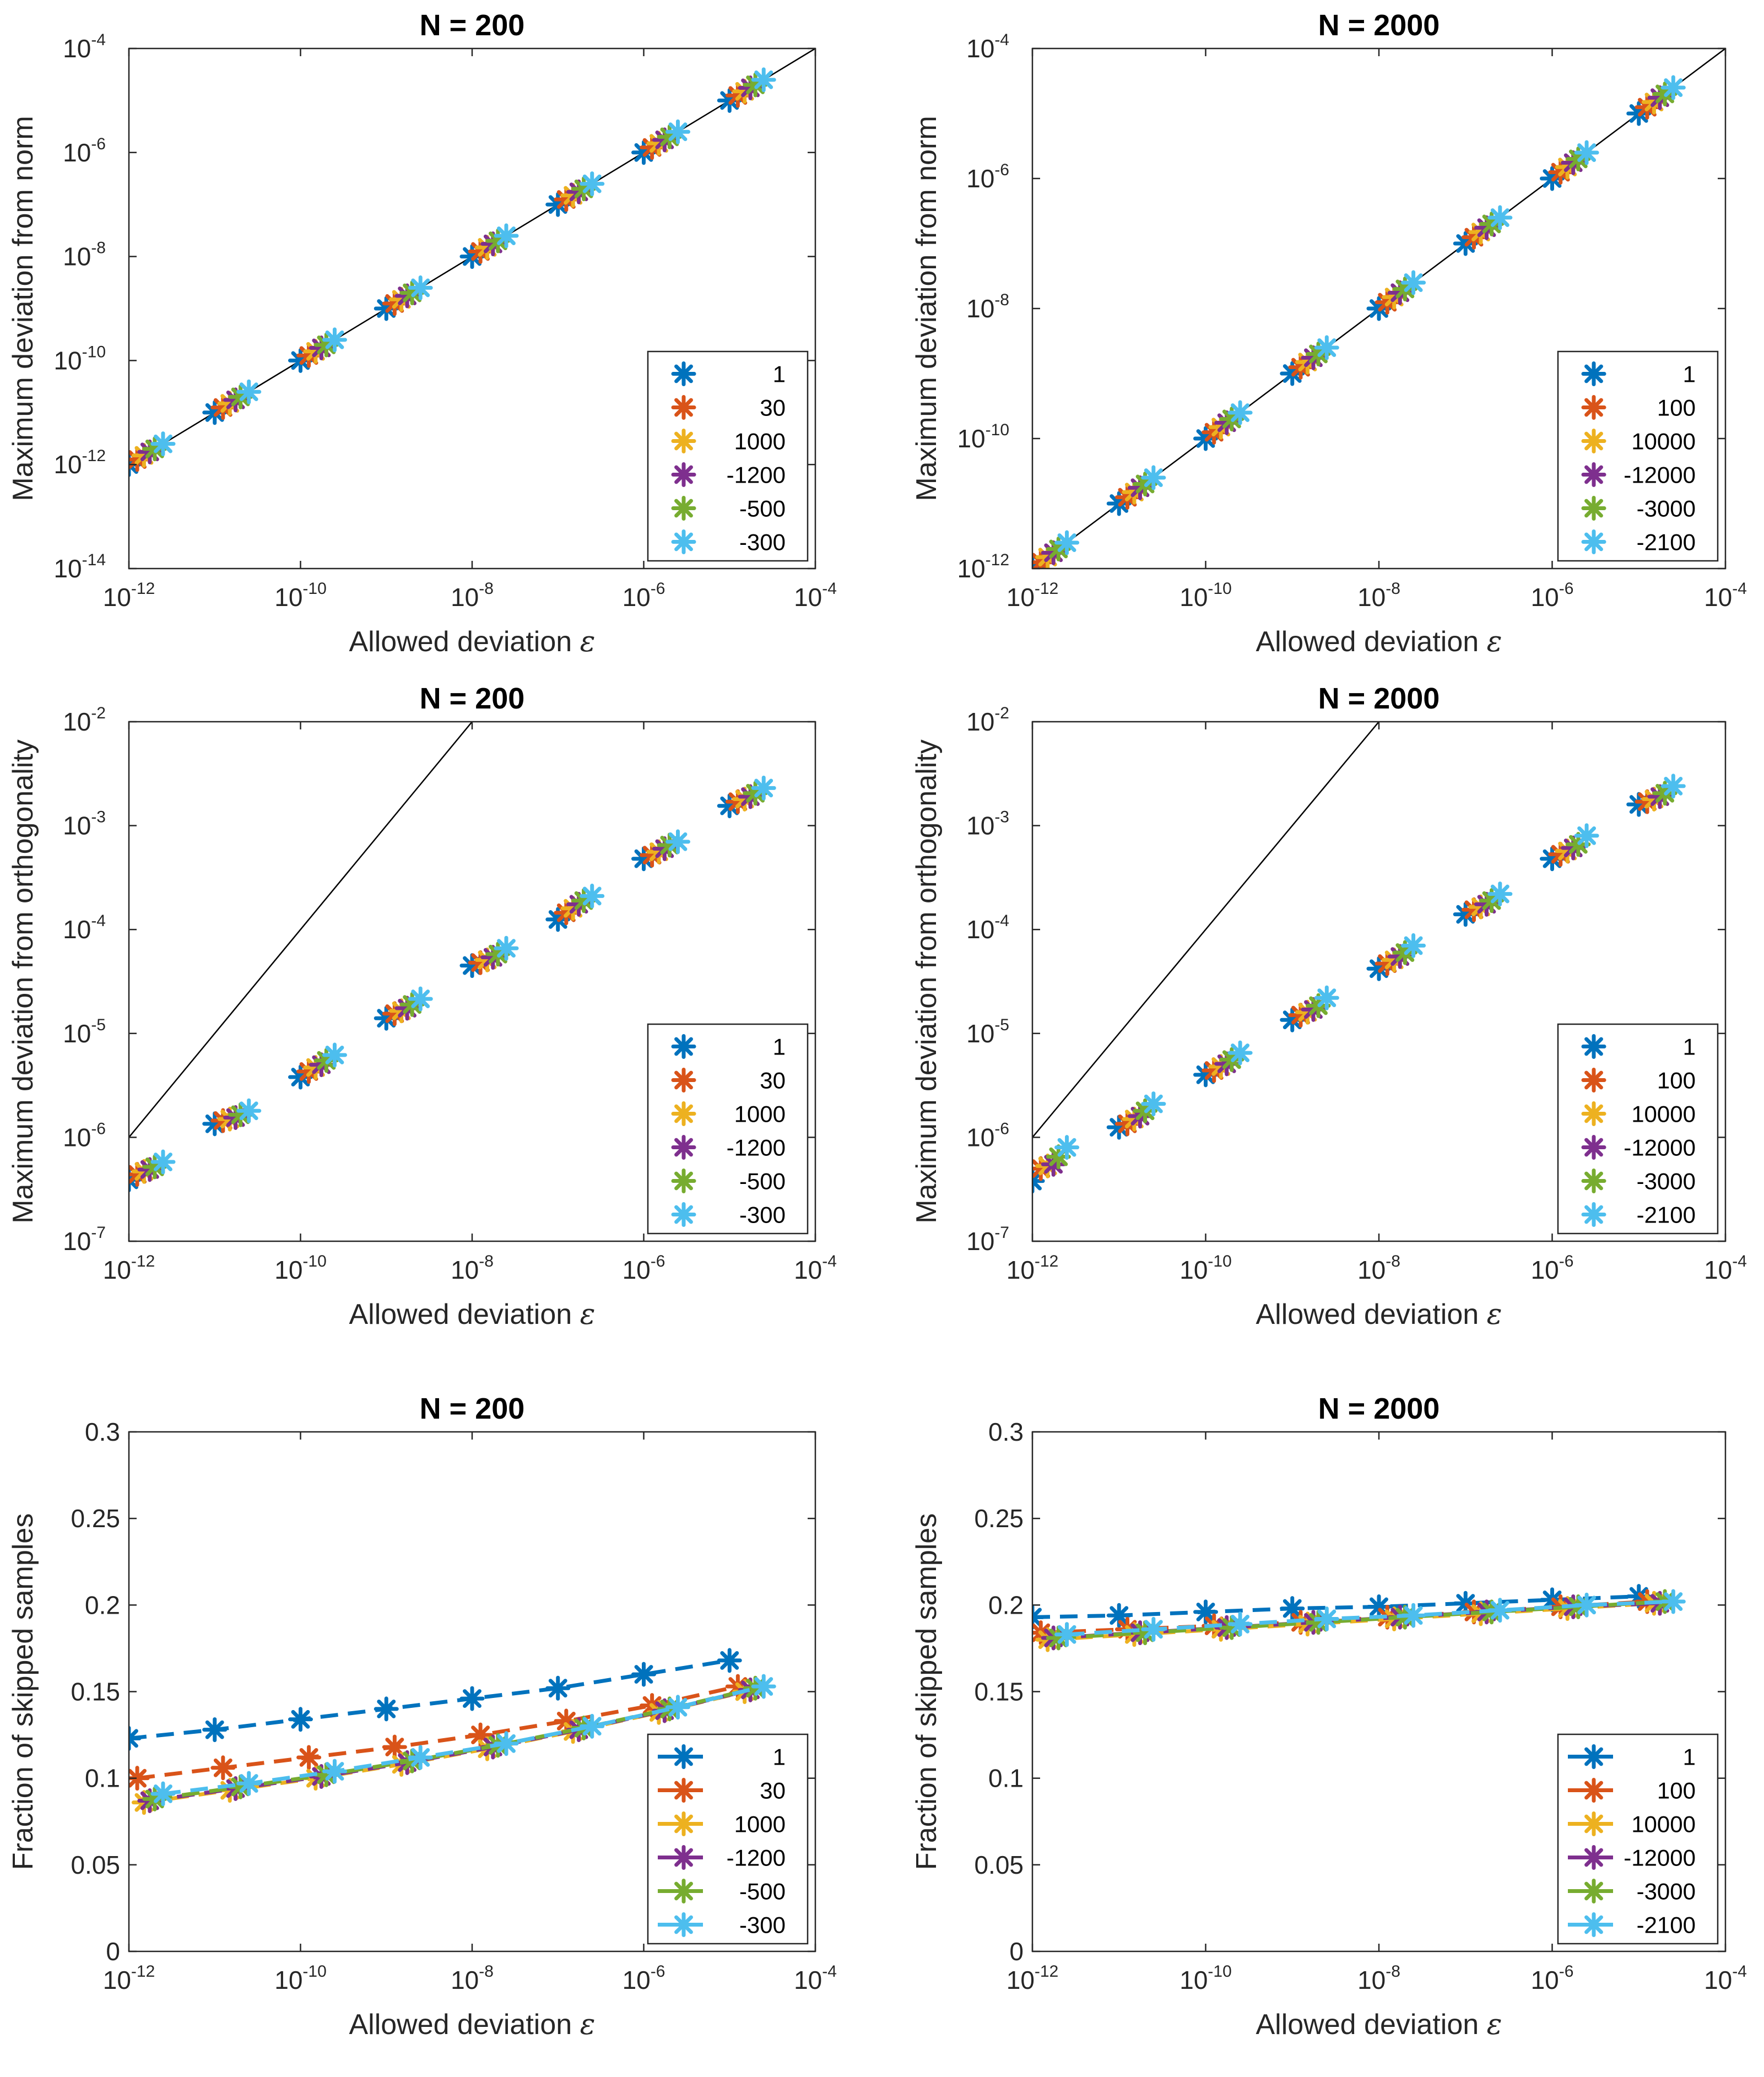 The image size is (1764, 2077). Describe the element at coordinates (84, 1240) in the screenshot. I see `y-tick-label: 10⁻⁷` at that location.